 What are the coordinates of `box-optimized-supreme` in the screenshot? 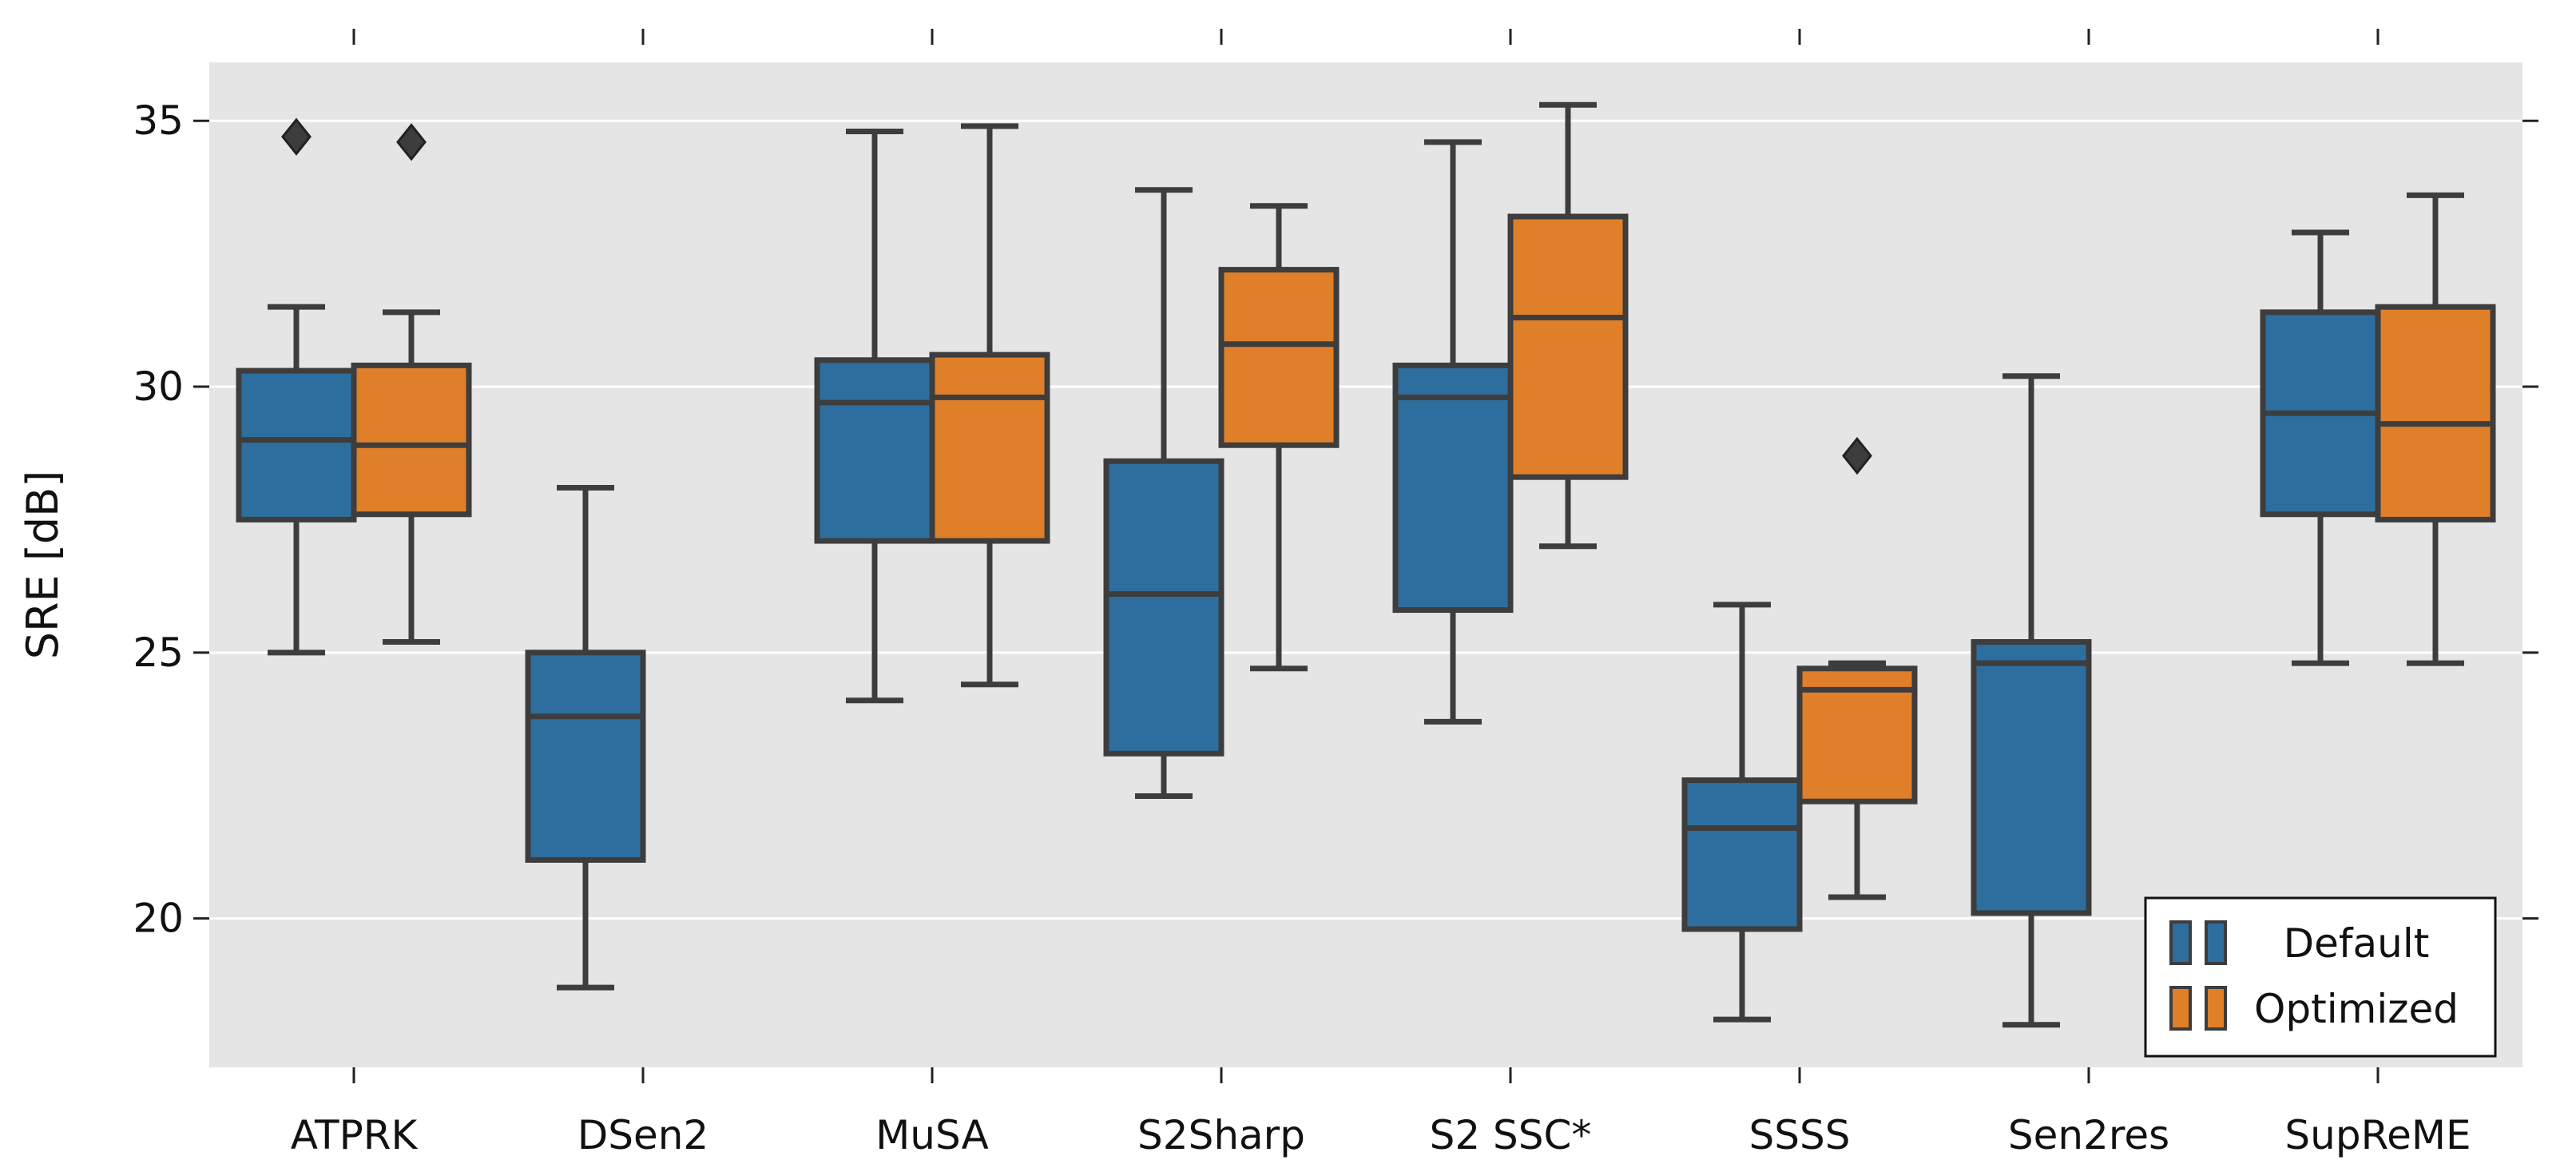 It's located at (2435, 429).